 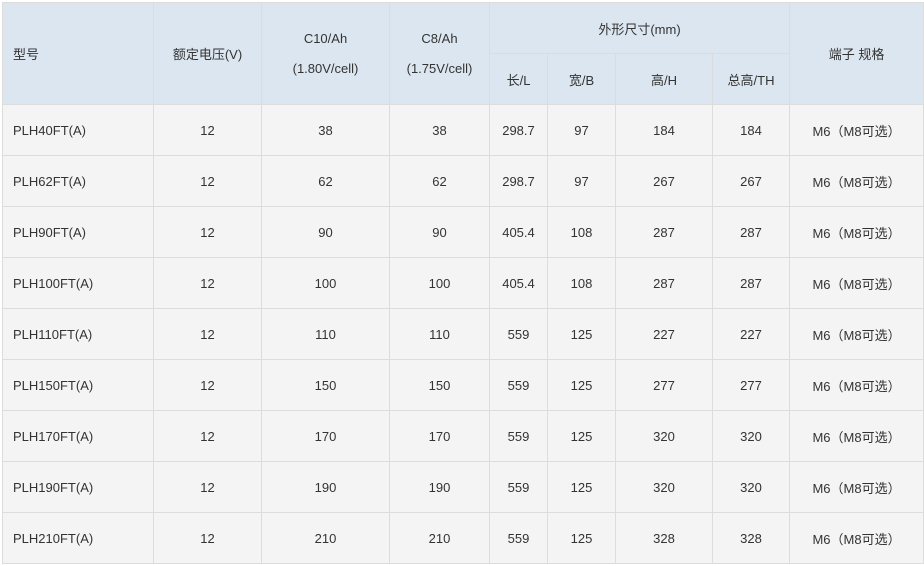 What do you see at coordinates (325, 53) in the screenshot?
I see `header-c10: C10/Ah (1.80V/cell)` at bounding box center [325, 53].